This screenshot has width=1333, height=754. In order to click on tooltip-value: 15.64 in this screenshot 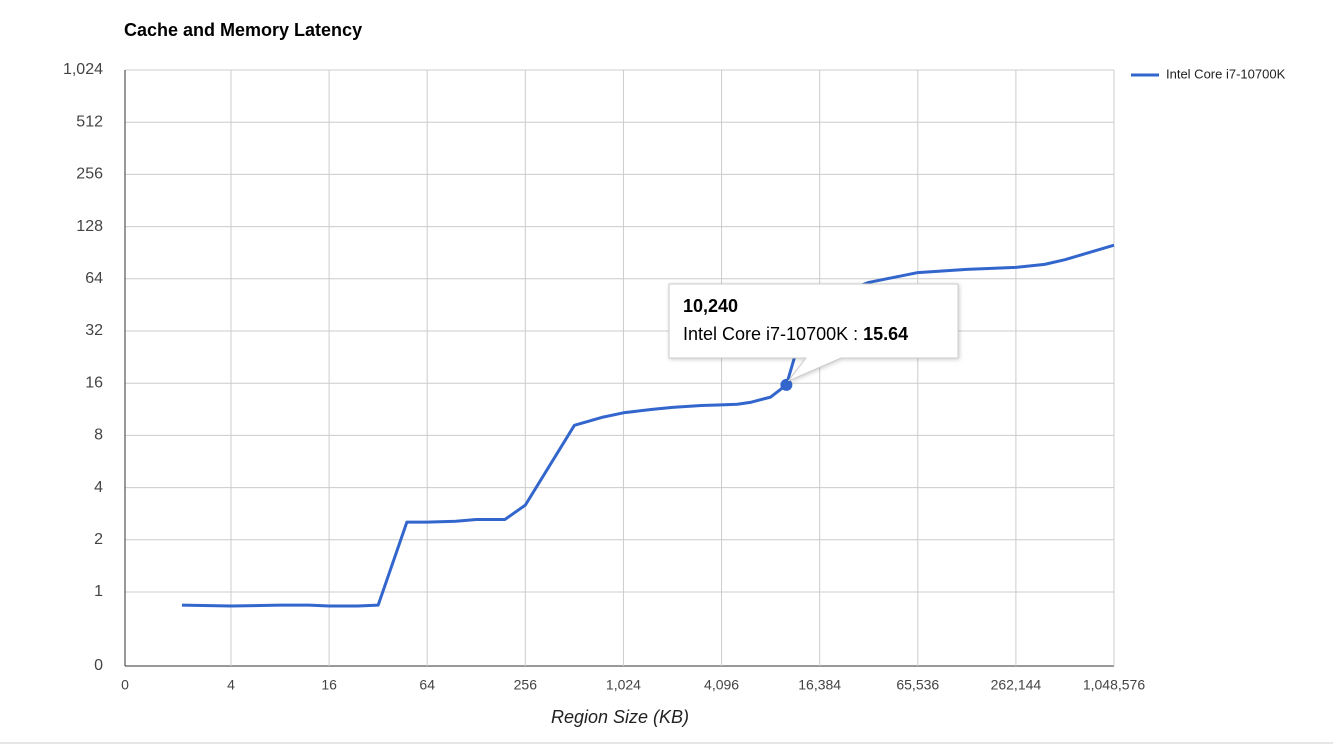, I will do `click(885, 334)`.